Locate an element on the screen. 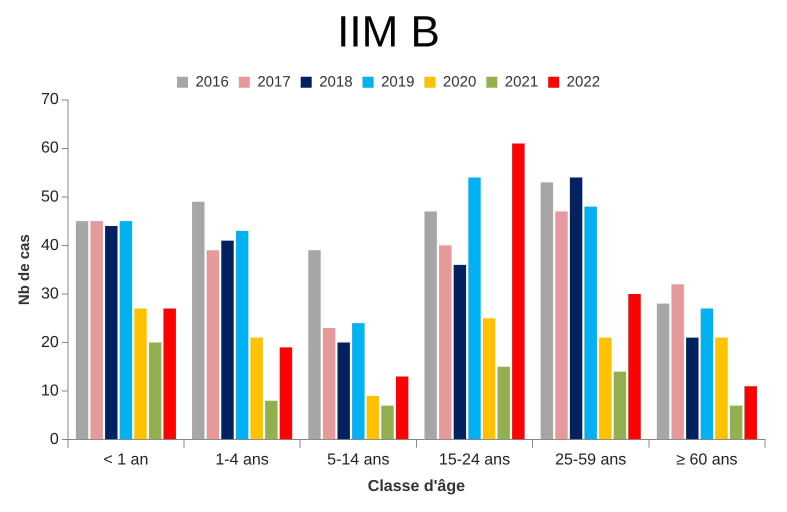 Image resolution: width=787 pixels, height=512 pixels. legend-label: 2021 is located at coordinates (521, 81).